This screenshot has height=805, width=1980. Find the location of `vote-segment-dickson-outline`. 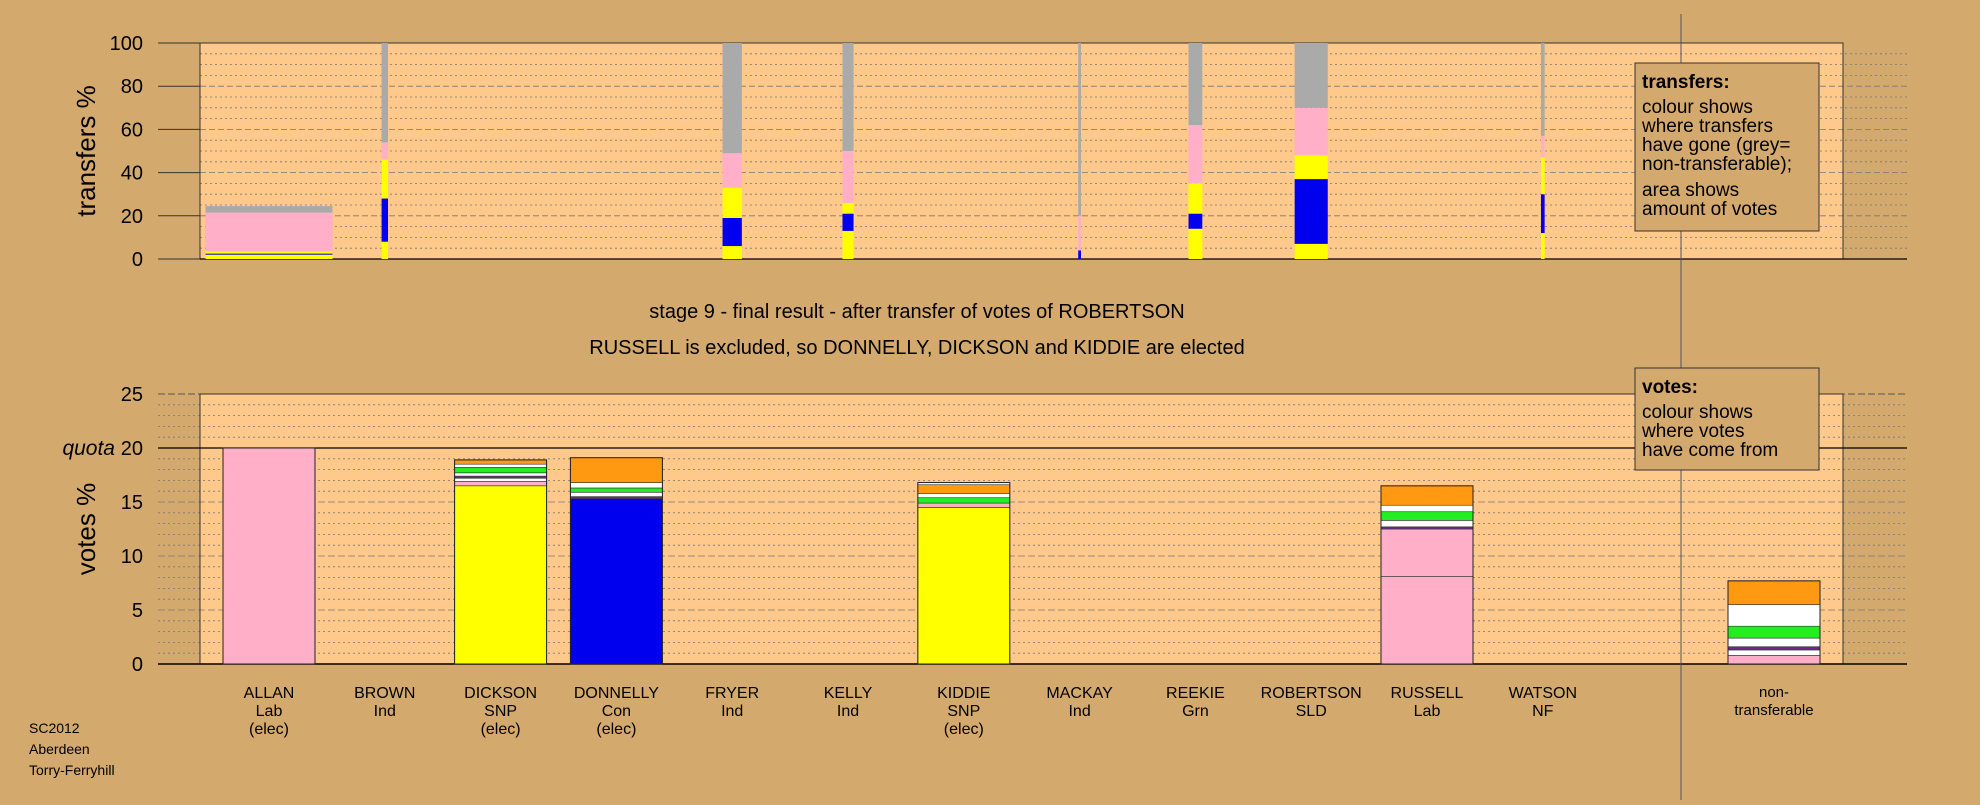

vote-segment-dickson-outline is located at coordinates (501, 562).